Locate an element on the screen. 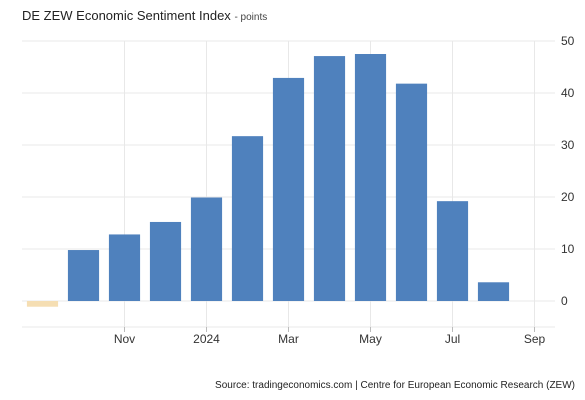 The width and height of the screenshot is (585, 400). x-tick-label: Mar is located at coordinates (288, 339).